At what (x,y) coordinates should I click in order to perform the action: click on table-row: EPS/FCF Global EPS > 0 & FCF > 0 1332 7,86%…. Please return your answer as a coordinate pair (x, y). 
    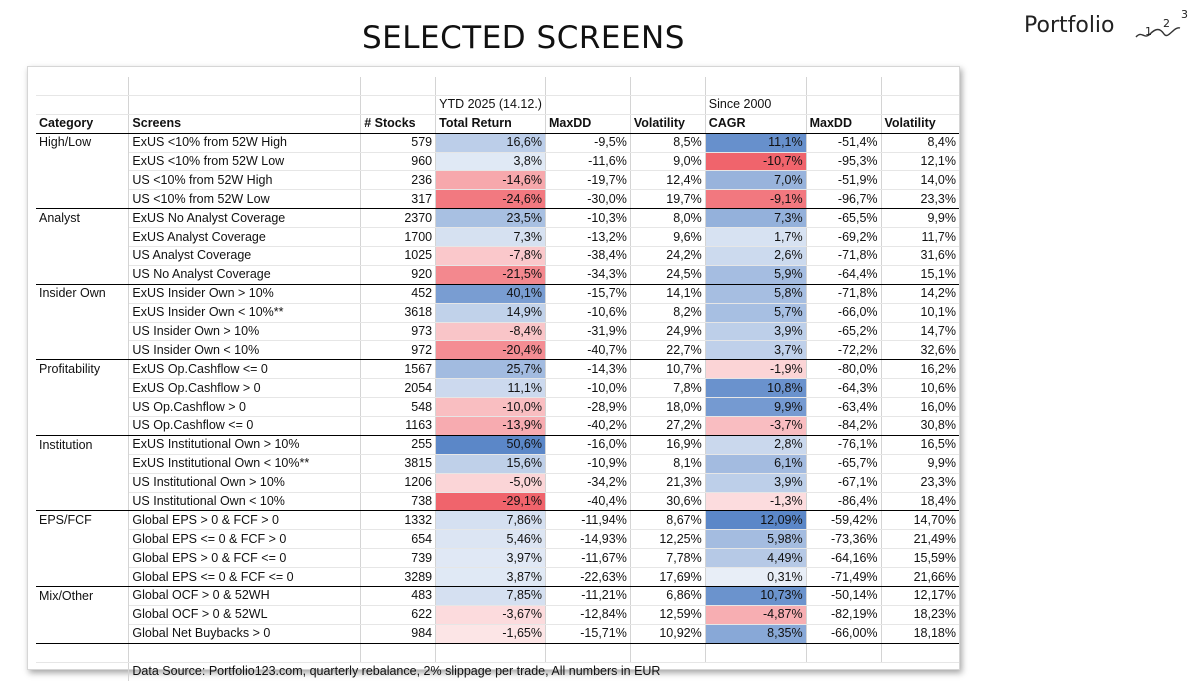
    Looking at the image, I should click on (497, 520).